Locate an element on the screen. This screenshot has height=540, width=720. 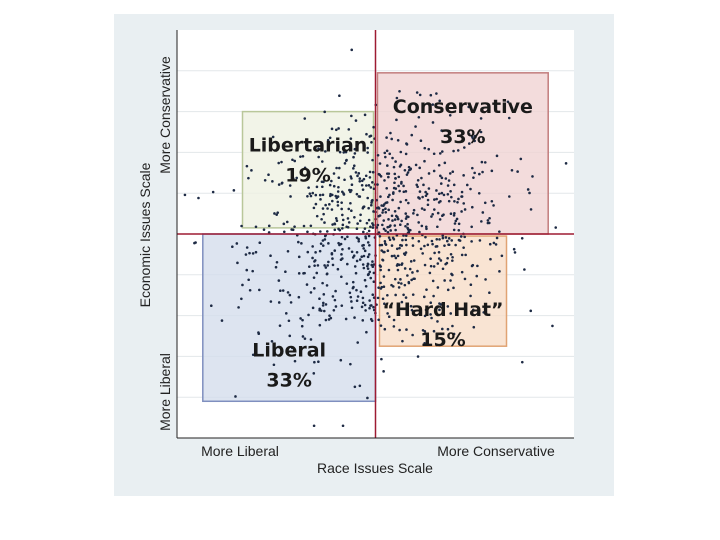
quadrant-box is located at coordinates (443, 291).